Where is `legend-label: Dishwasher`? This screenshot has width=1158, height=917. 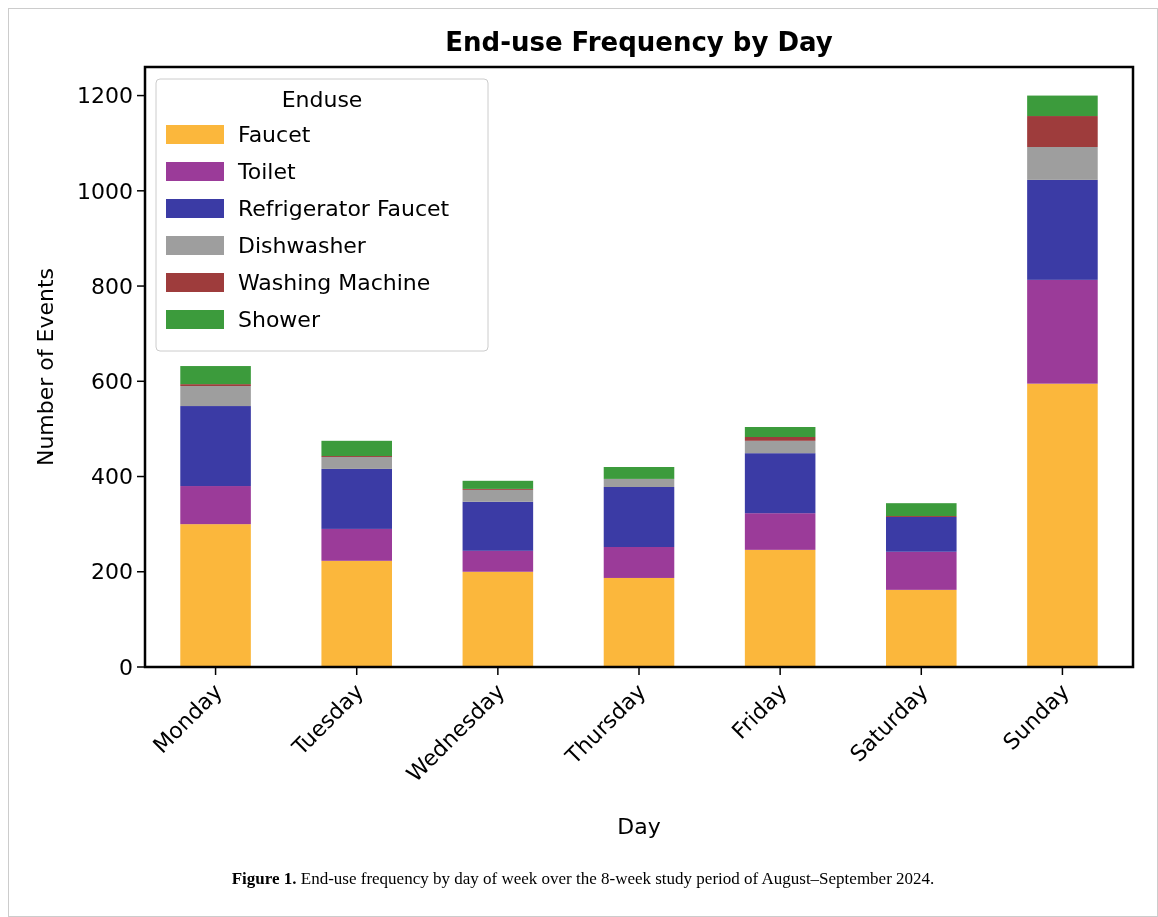 legend-label: Dishwasher is located at coordinates (302, 245).